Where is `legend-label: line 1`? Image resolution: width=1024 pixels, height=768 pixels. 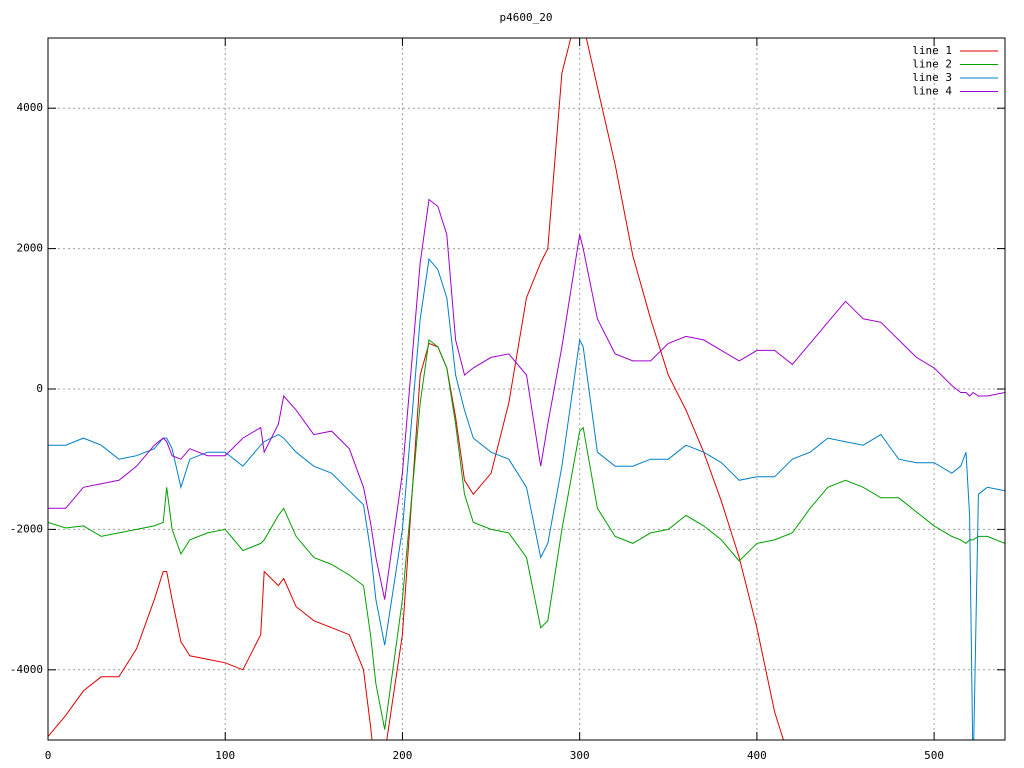 legend-label: line 1 is located at coordinates (932, 50).